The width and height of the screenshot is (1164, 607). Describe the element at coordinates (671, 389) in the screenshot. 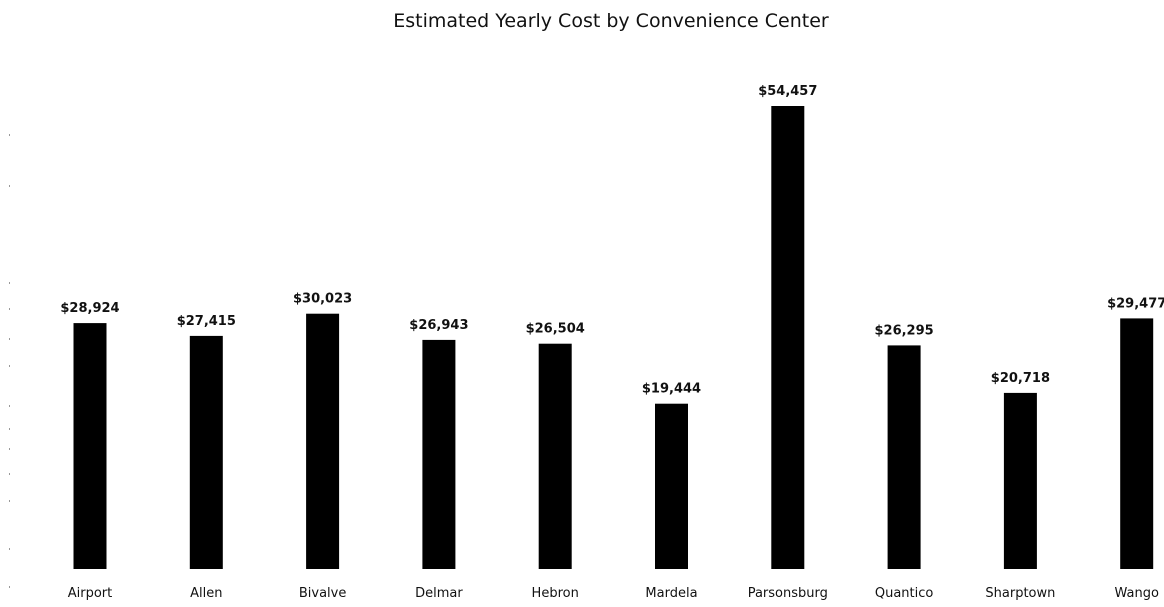

I see `data-label-mardela: $19,444` at that location.